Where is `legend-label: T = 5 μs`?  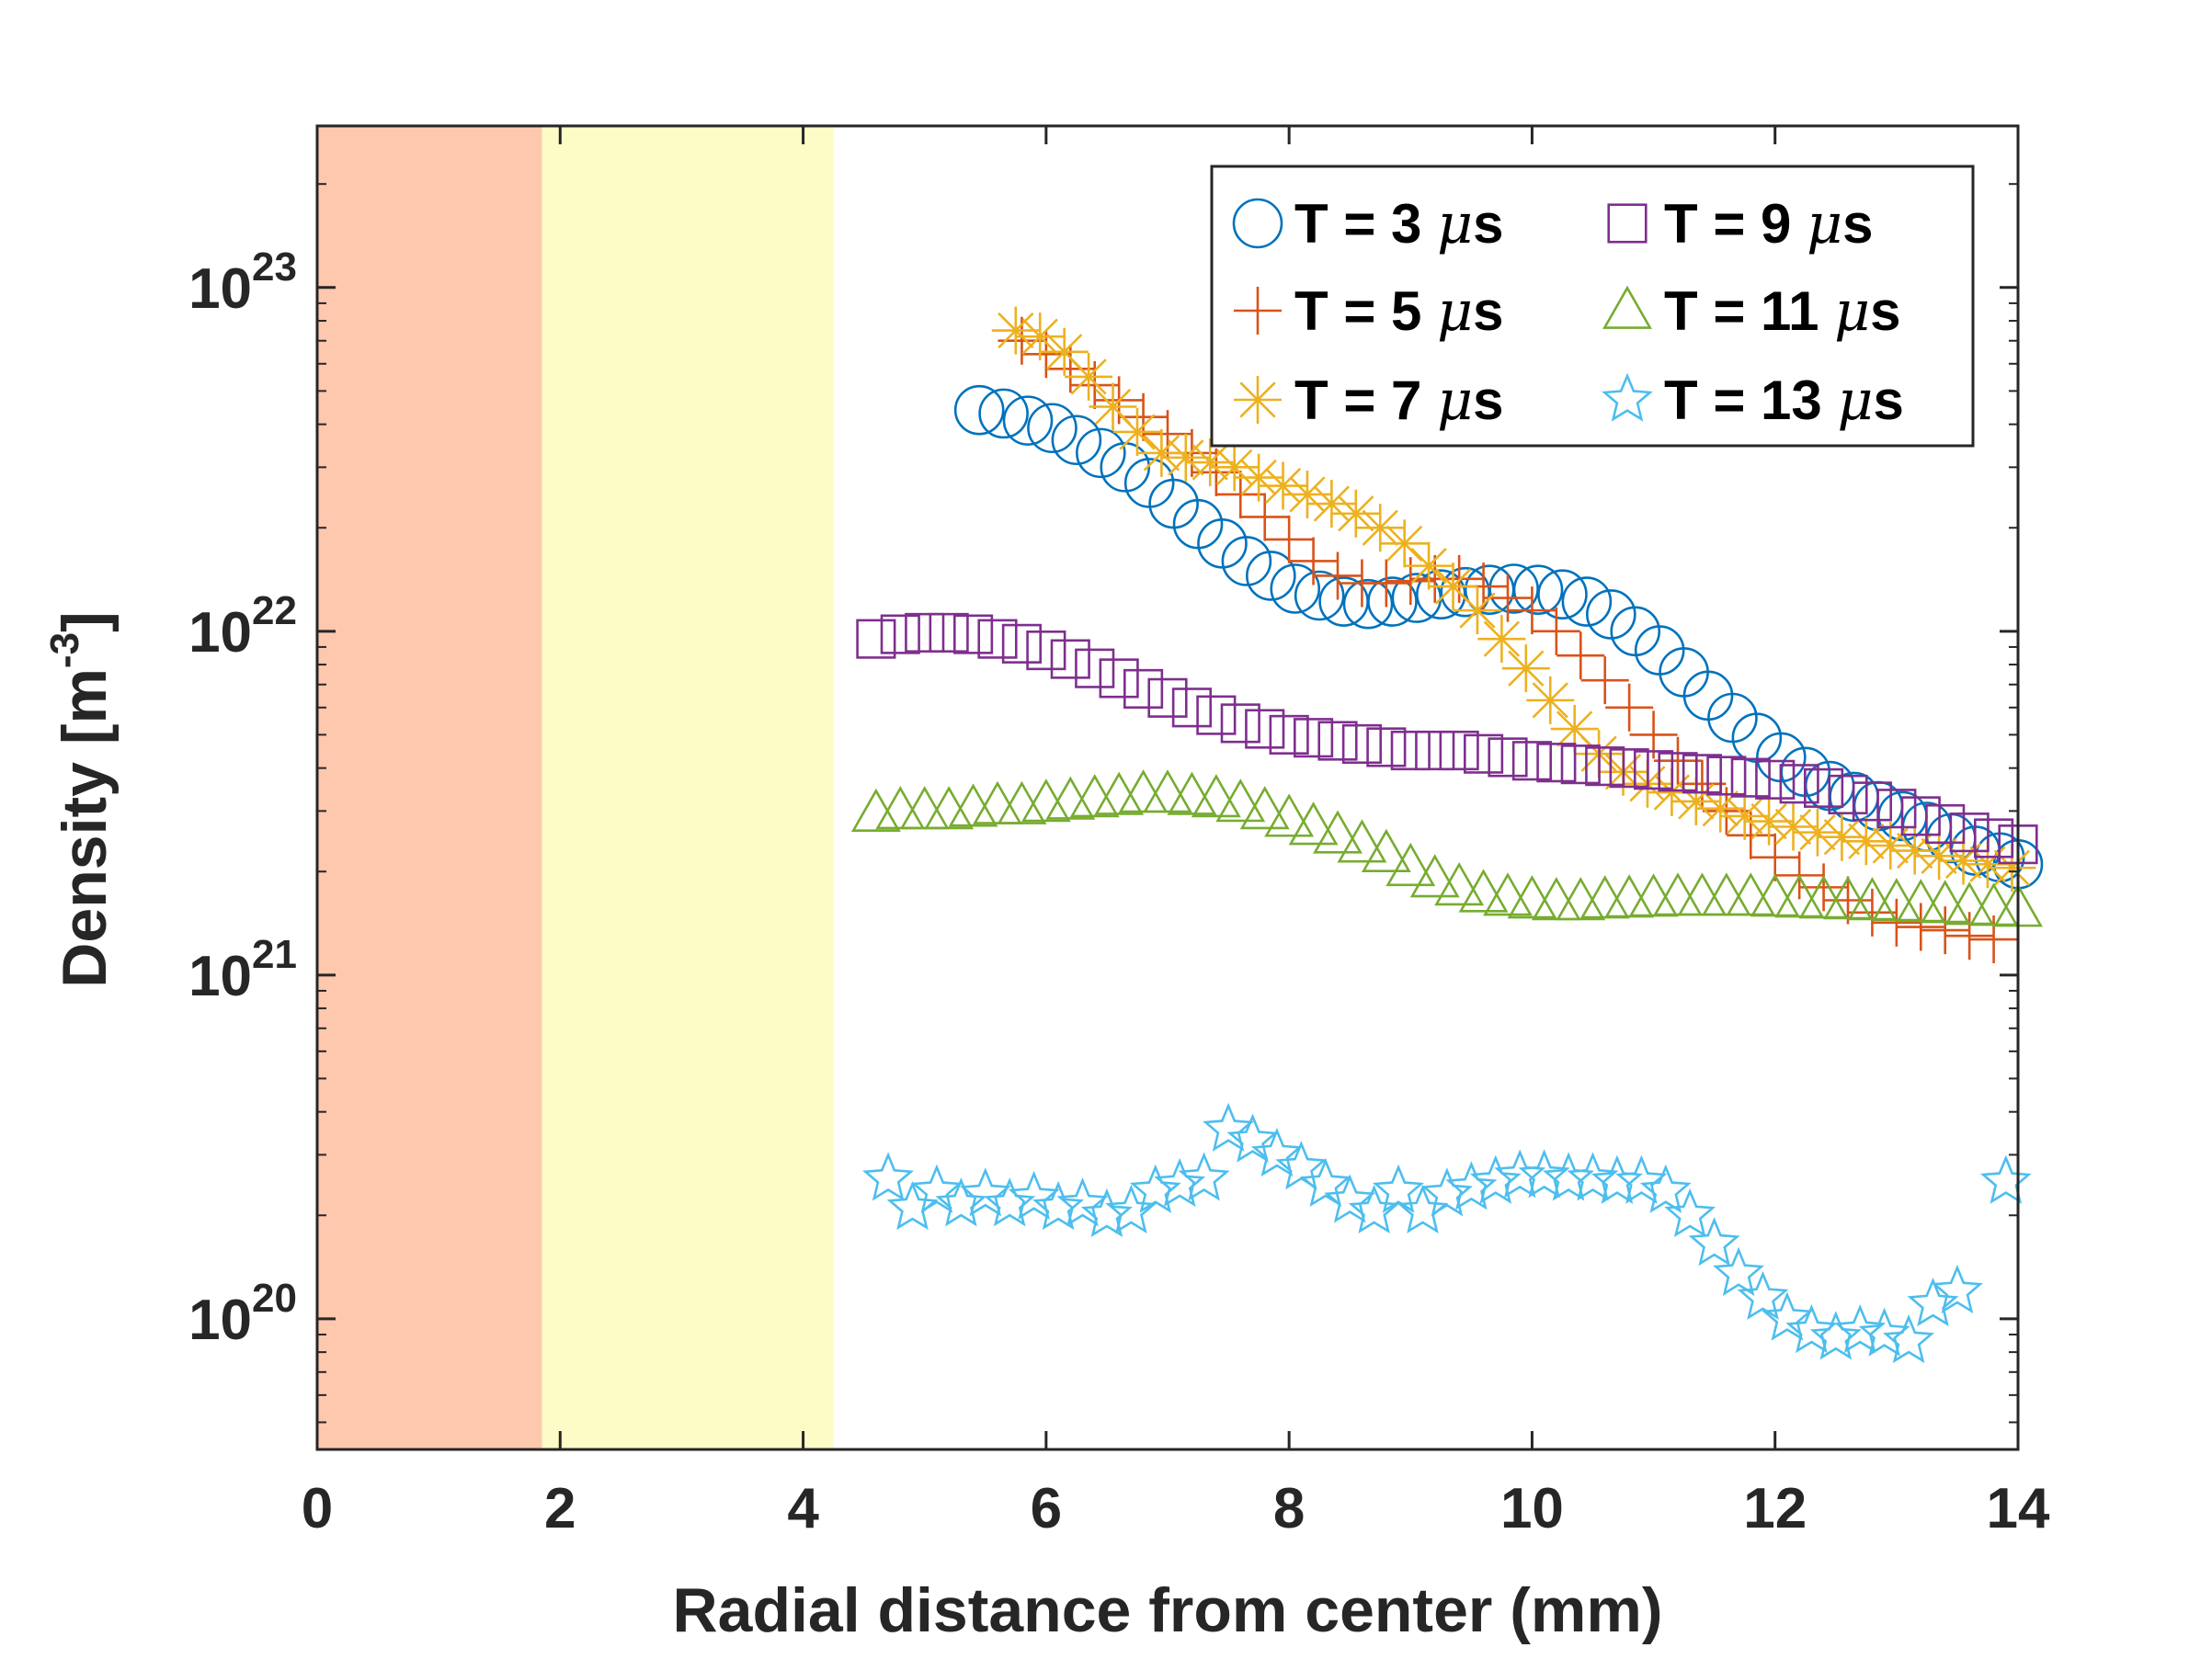 legend-label: T = 5 μs is located at coordinates (1398, 311).